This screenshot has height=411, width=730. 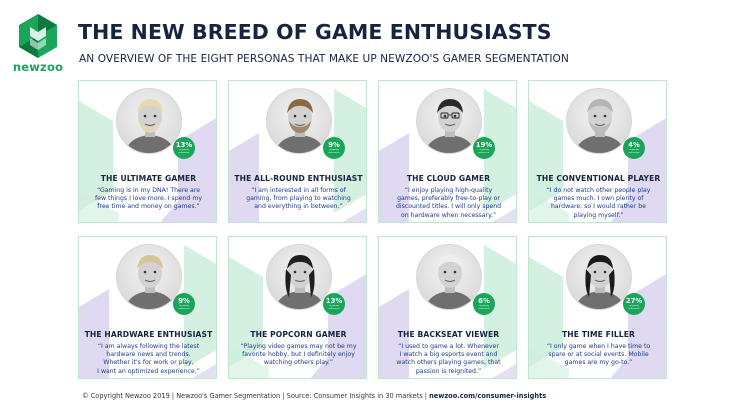 I want to click on persona-quote-line: games much. I own plenty of, so click(x=598, y=199).